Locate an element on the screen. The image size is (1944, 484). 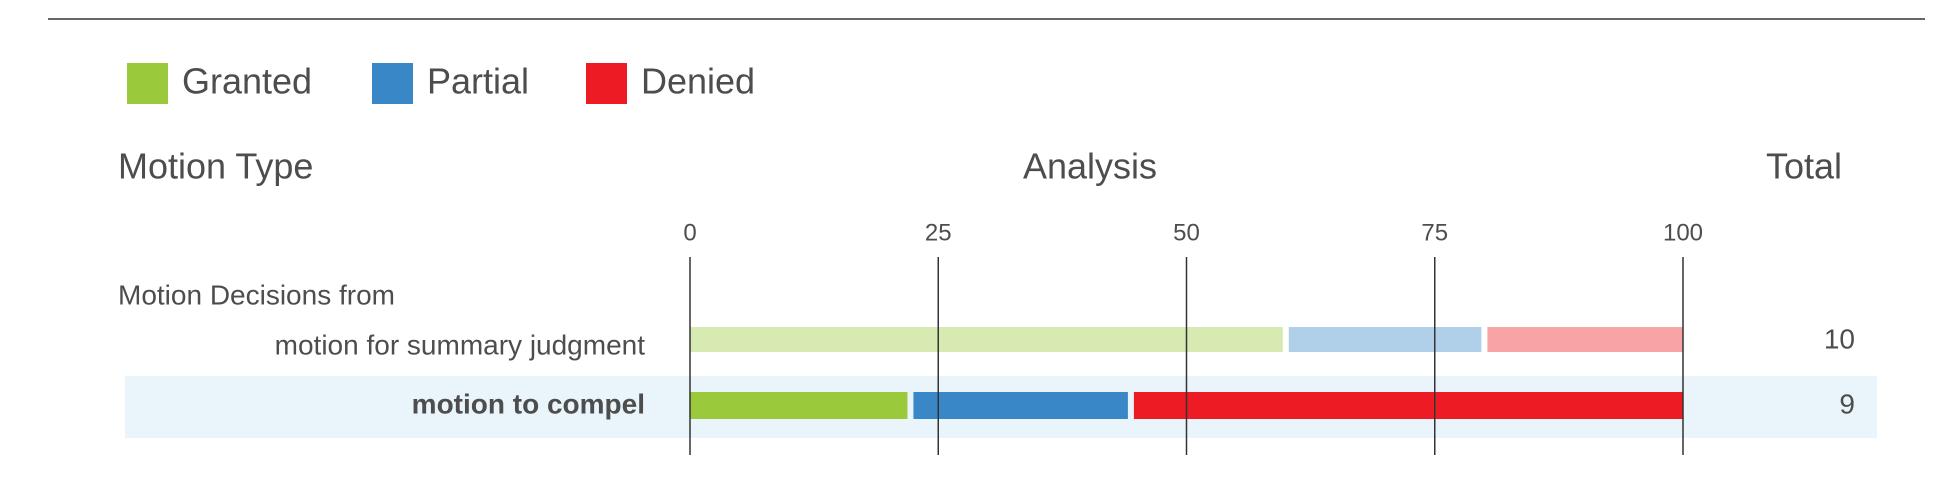
total-header: Total is located at coordinates (1804, 166).